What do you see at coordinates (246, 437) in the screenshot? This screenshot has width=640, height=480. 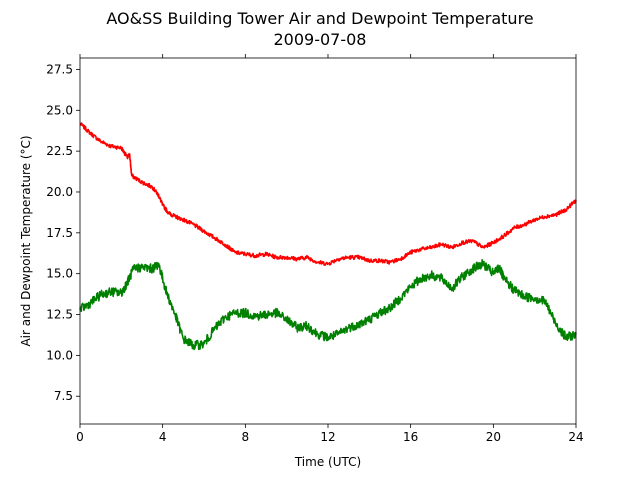 I see `x-tick-label: 8` at bounding box center [246, 437].